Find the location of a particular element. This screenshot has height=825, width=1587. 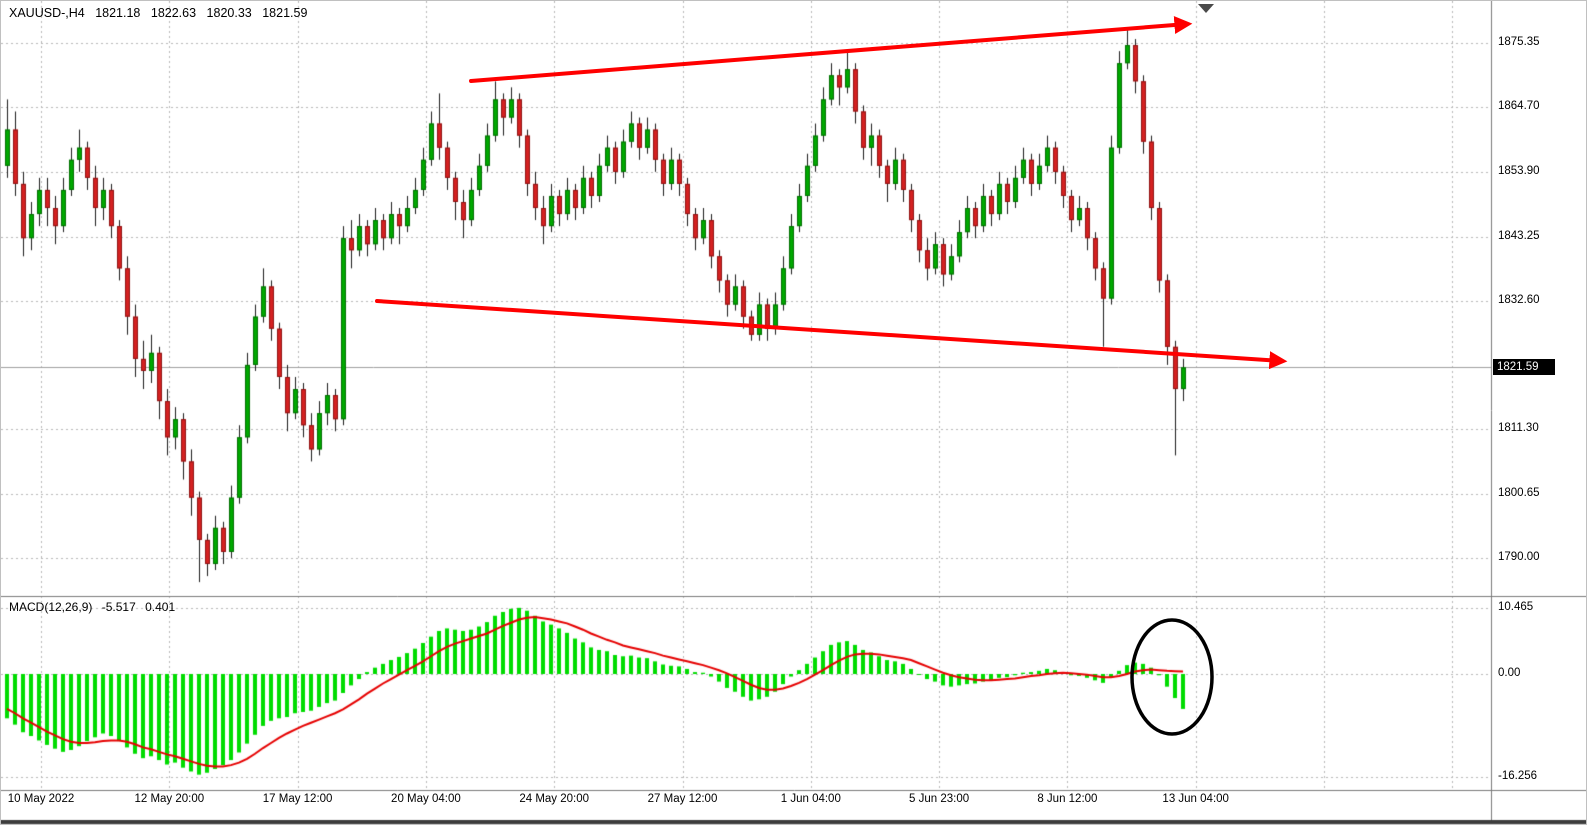

close-value: 1821.59 is located at coordinates (285, 13).